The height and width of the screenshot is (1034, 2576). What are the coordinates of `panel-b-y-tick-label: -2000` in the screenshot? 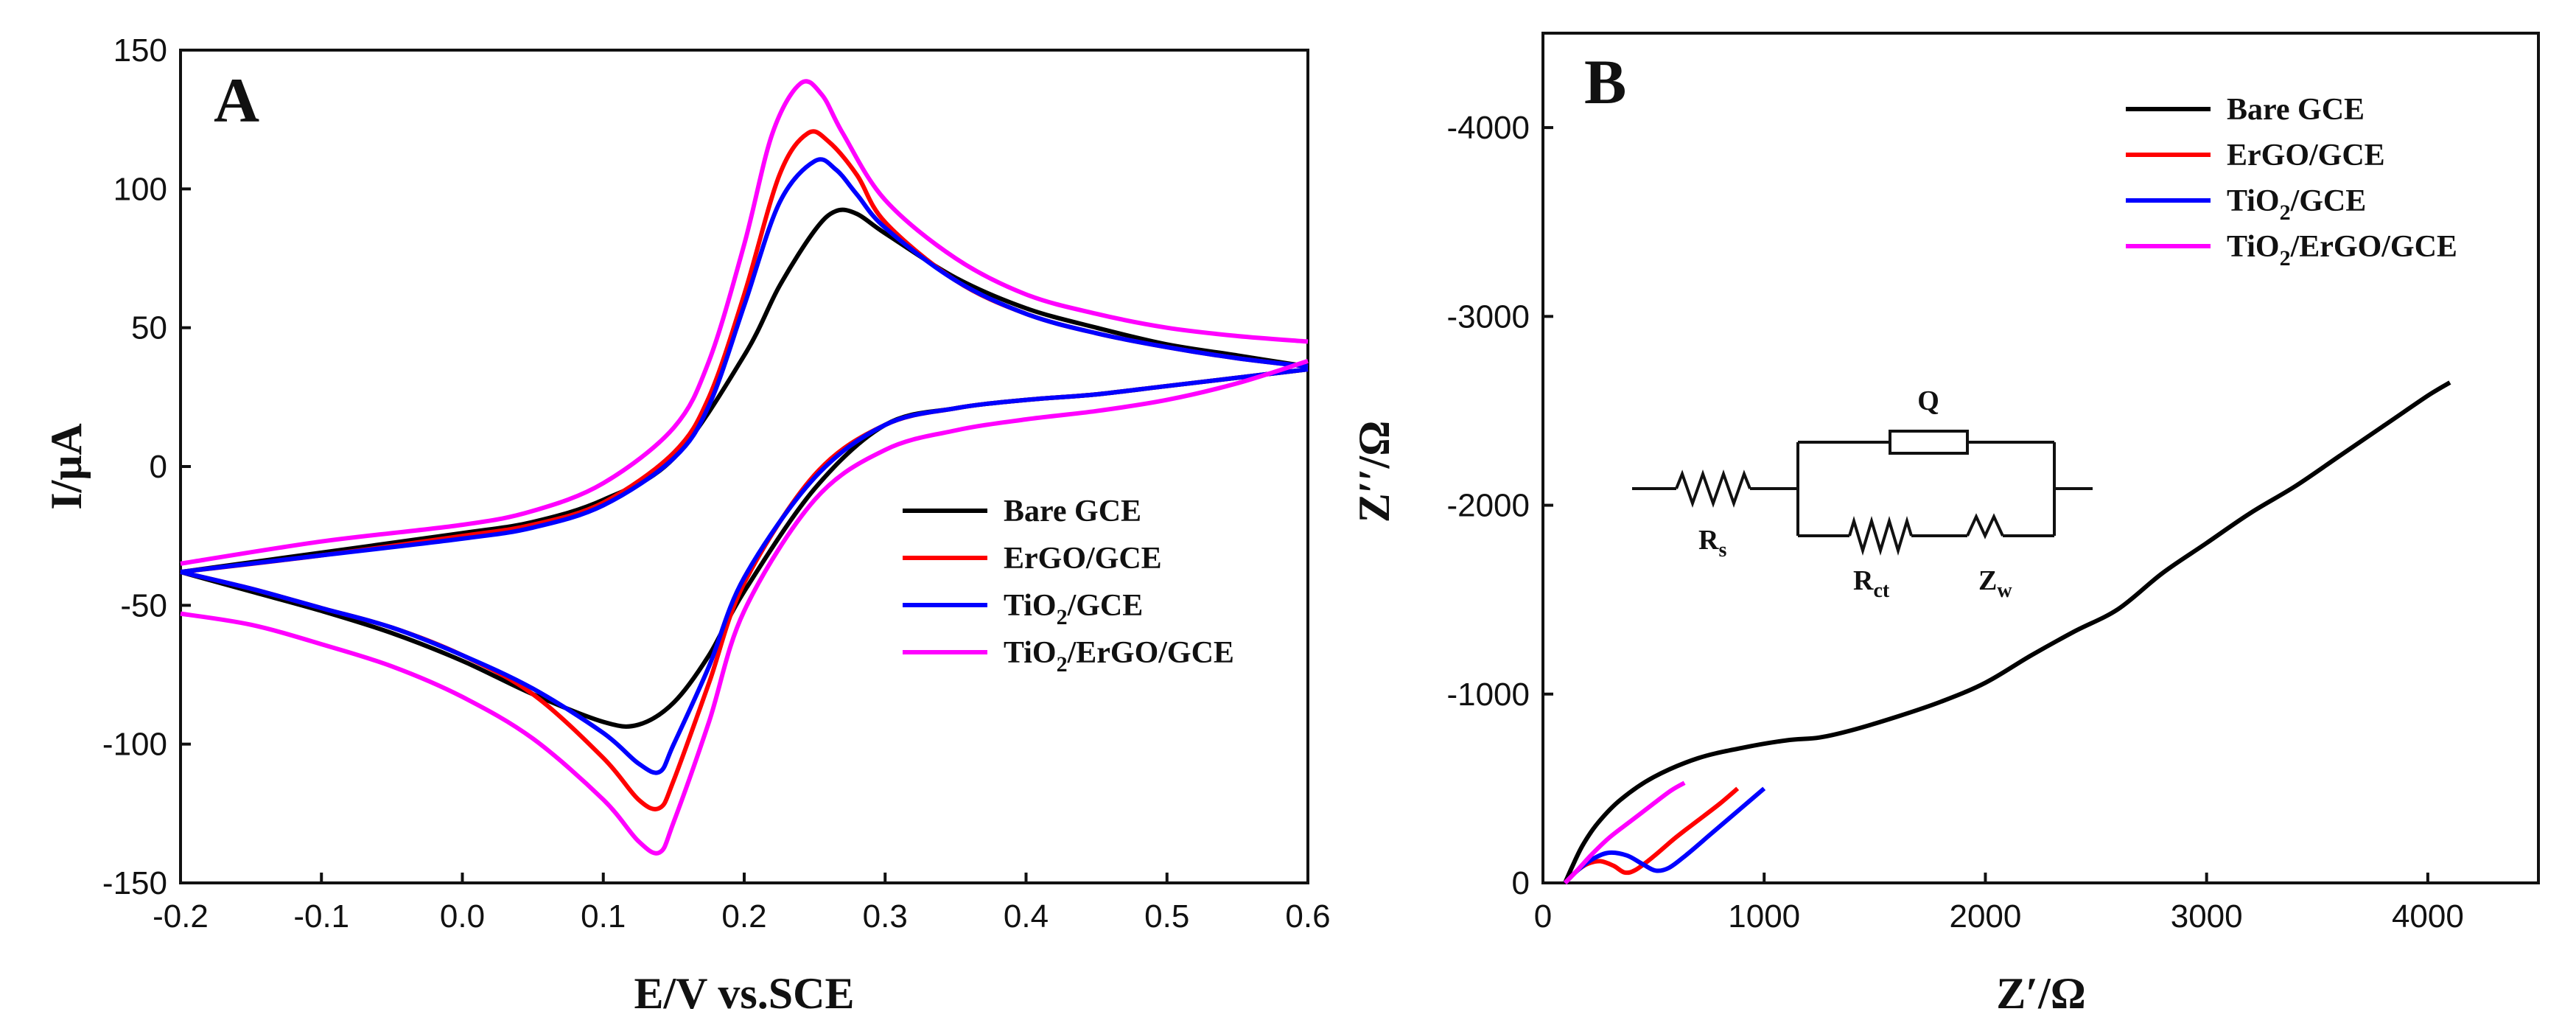 It's located at (1488, 506).